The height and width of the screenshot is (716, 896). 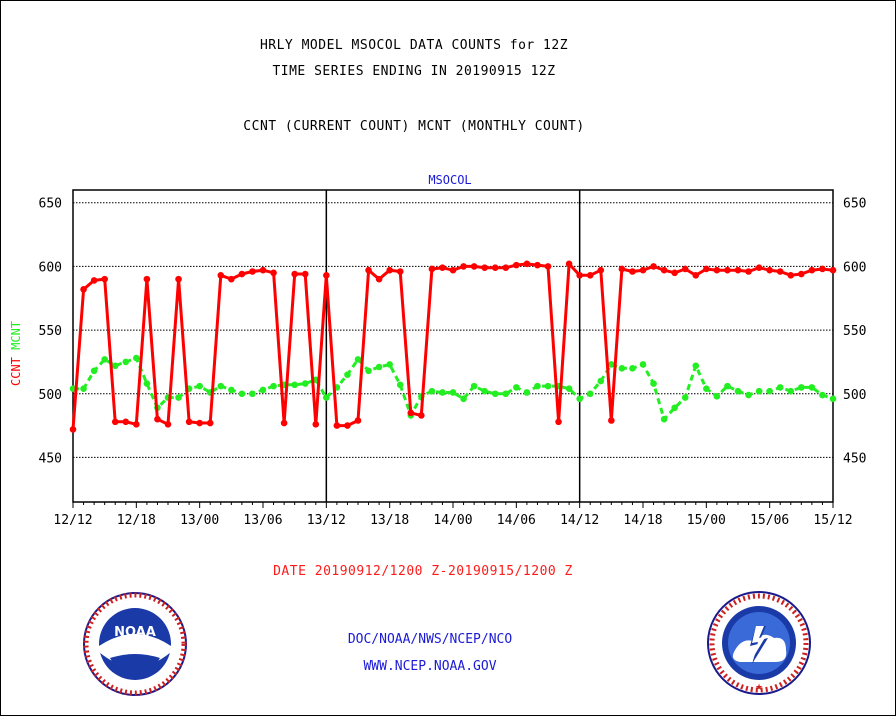 I want to click on x-tick-label: 12/18, so click(x=136, y=520).